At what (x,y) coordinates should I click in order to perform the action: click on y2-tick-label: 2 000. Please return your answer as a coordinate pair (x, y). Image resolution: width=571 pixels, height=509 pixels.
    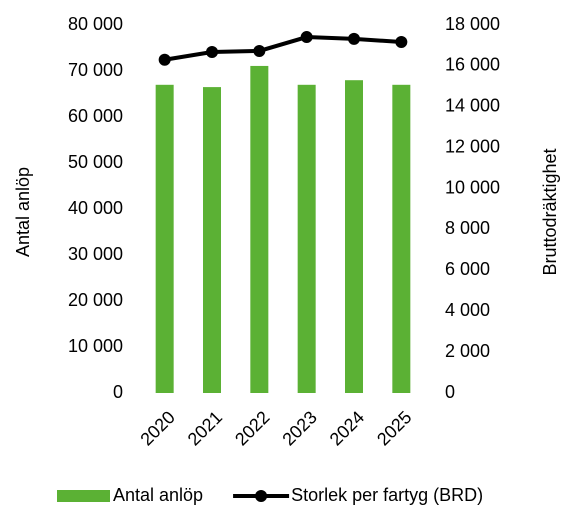
    Looking at the image, I should click on (467, 351).